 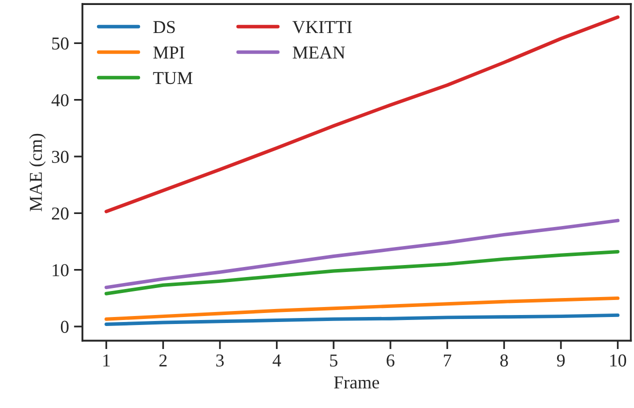 I want to click on x-tick-label: 2, so click(x=163, y=360).